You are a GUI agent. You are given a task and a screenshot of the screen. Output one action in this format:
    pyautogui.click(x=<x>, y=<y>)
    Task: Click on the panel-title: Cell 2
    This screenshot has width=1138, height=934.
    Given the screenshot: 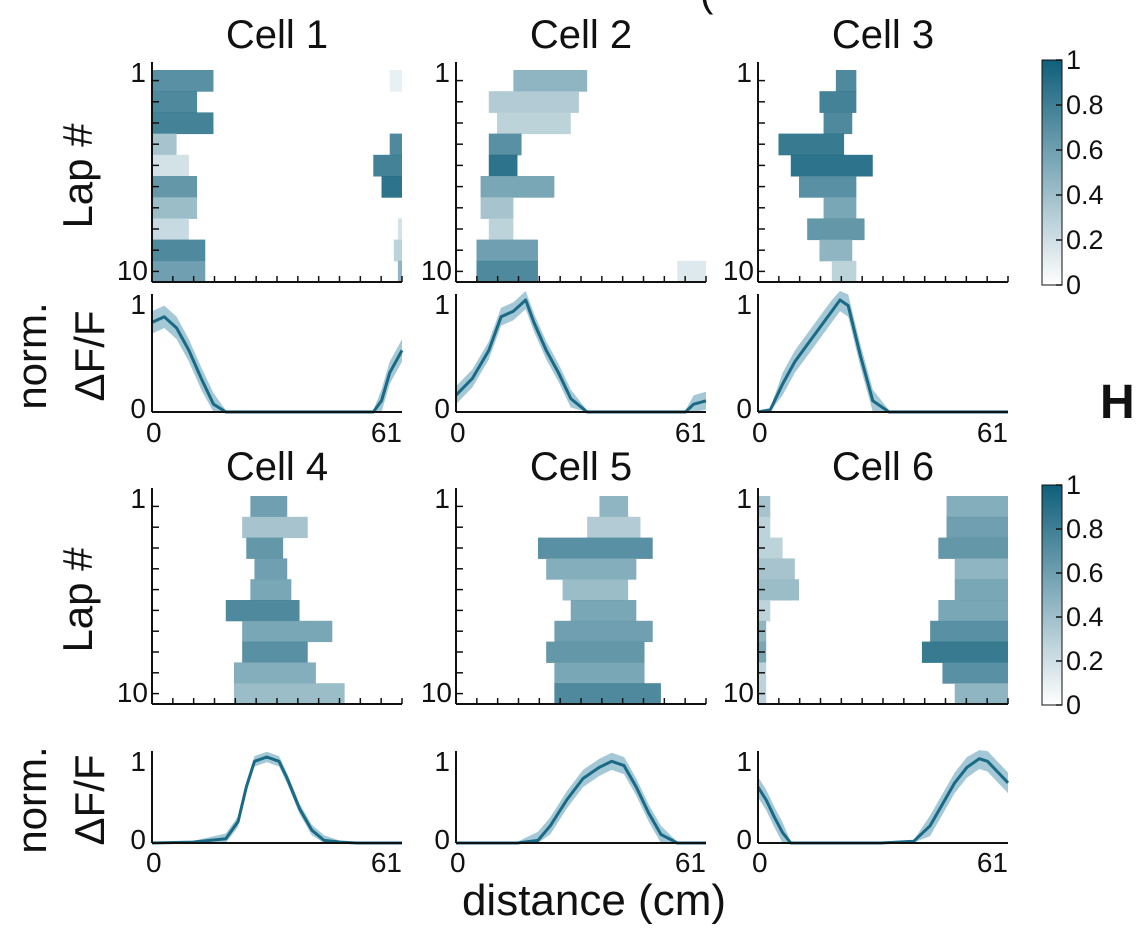 What is the action you would take?
    pyautogui.click(x=581, y=35)
    